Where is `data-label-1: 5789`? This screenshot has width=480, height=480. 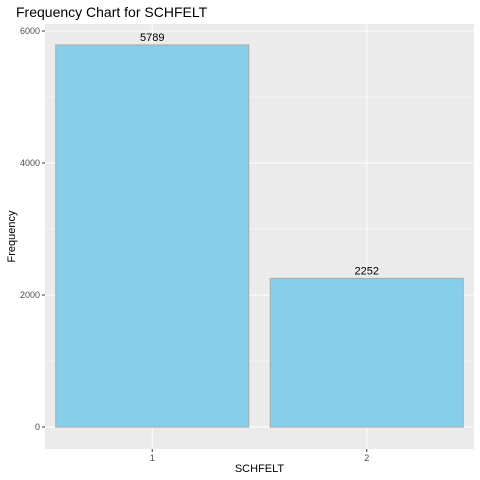
data-label-1: 5789 is located at coordinates (152, 38).